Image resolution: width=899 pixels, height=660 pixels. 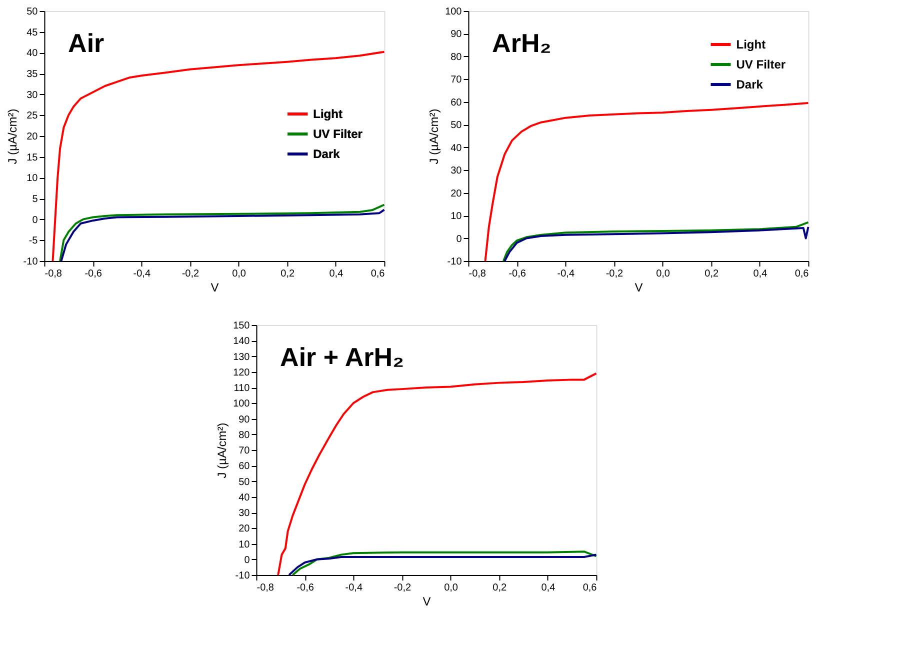 What do you see at coordinates (241, 326) in the screenshot?
I see `y-tick-label: 150` at bounding box center [241, 326].